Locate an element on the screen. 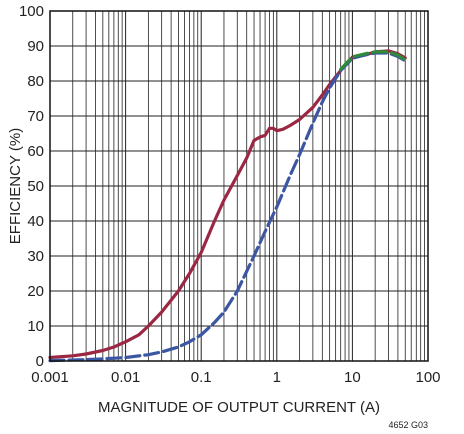 The height and width of the screenshot is (434, 464). y-tick-label: 90 is located at coordinates (35, 46).